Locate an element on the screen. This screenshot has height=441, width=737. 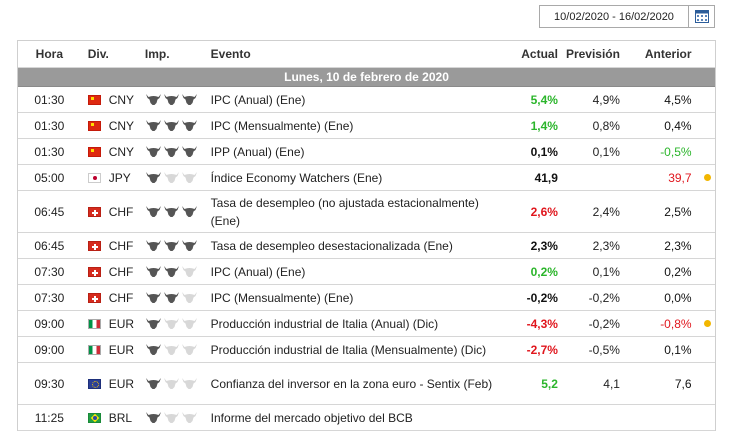
event-previous: 0,2% is located at coordinates (678, 271).